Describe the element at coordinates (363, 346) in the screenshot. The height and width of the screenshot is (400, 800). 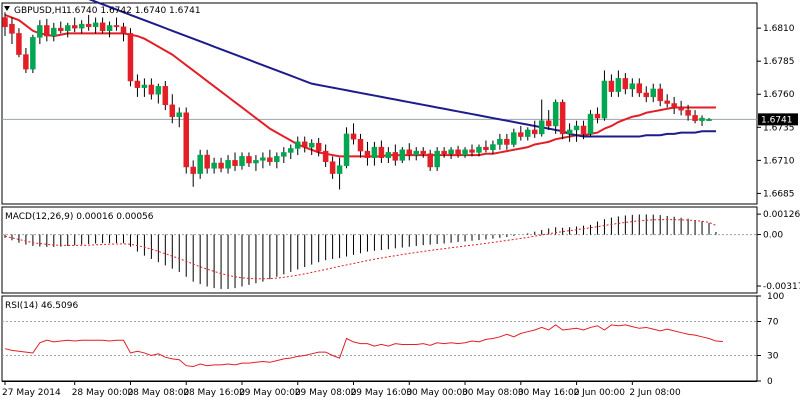
I see `rsi-line` at that location.